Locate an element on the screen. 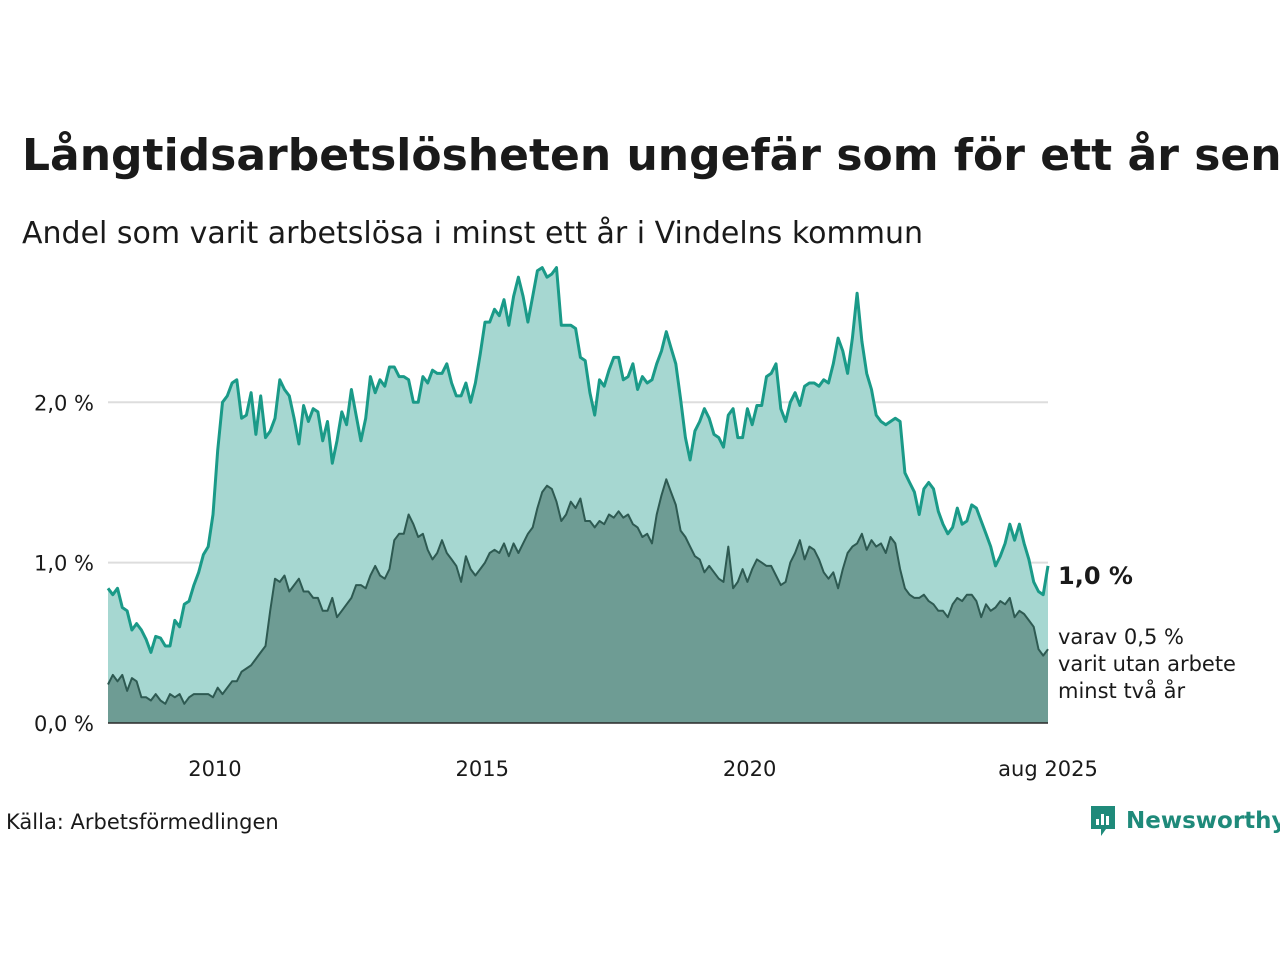 The image size is (1280, 960). long-term-line1: varav 0,5 % is located at coordinates (1121, 637).